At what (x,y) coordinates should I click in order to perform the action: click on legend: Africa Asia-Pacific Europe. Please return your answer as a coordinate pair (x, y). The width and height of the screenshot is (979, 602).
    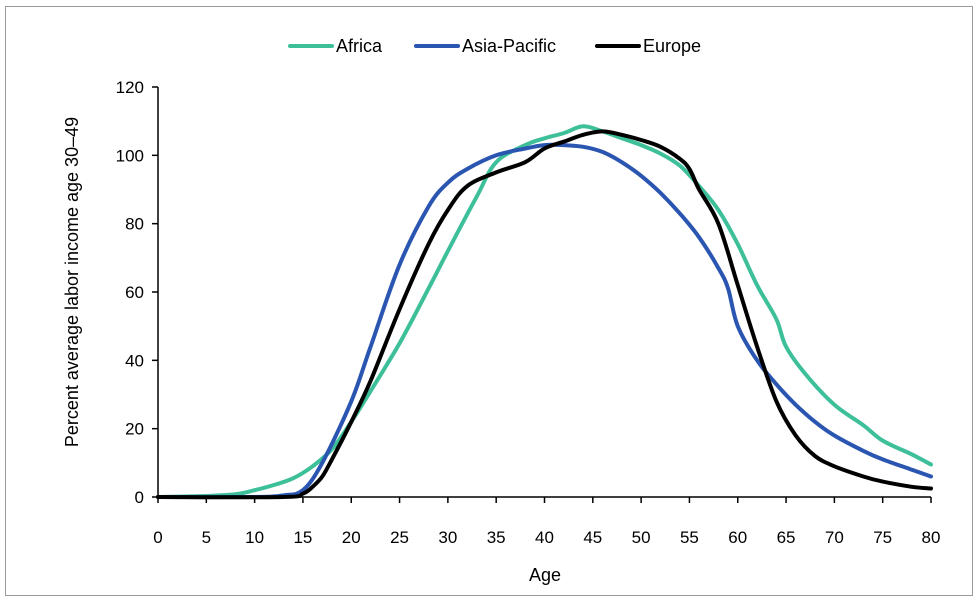
    Looking at the image, I should click on (494, 46).